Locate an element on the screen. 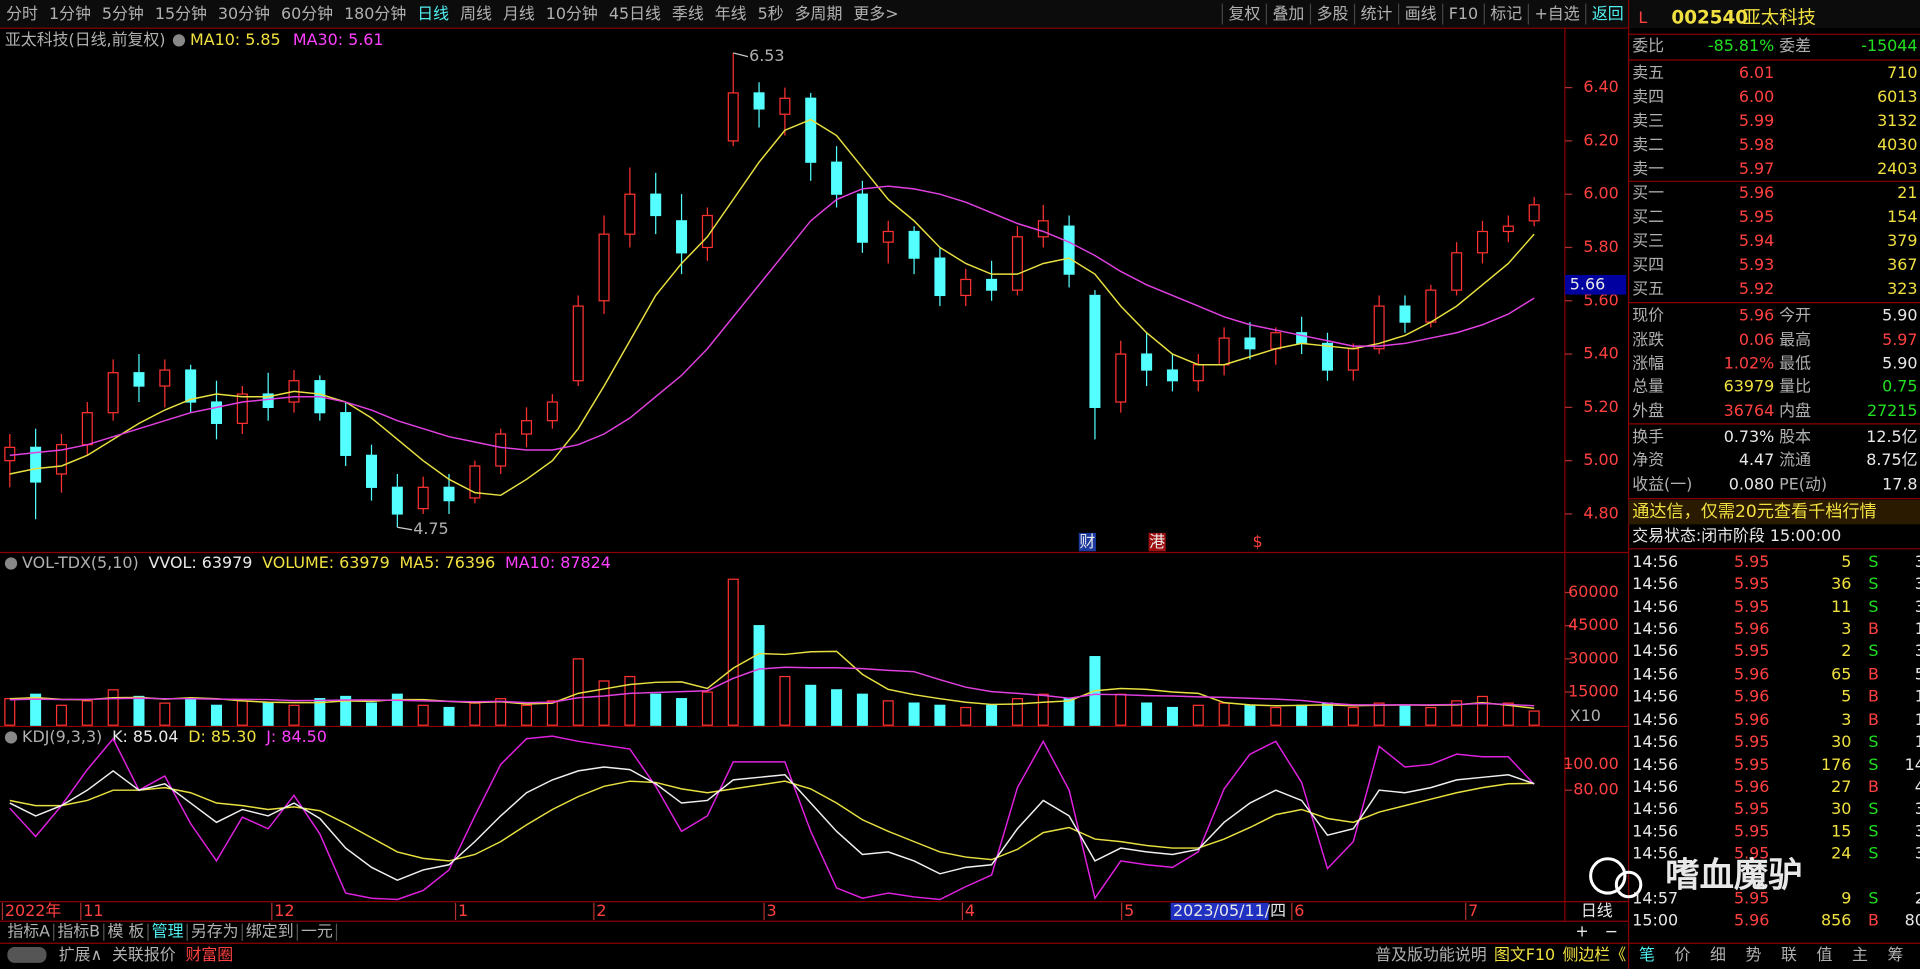 This screenshot has height=969, width=1920. indicator-tab: 模 板 is located at coordinates (125, 931).